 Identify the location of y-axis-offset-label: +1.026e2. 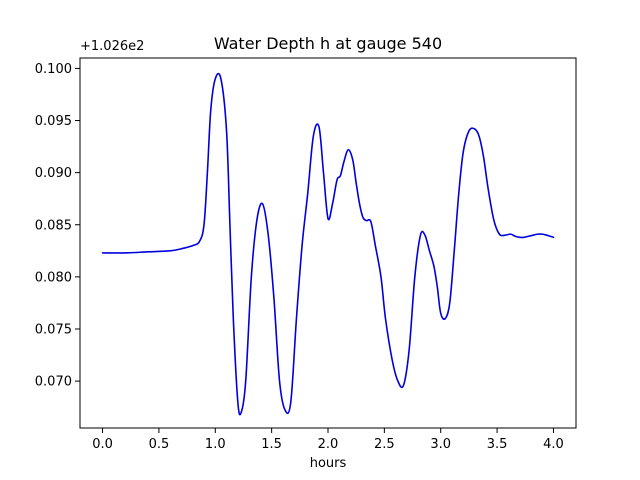
(112, 46).